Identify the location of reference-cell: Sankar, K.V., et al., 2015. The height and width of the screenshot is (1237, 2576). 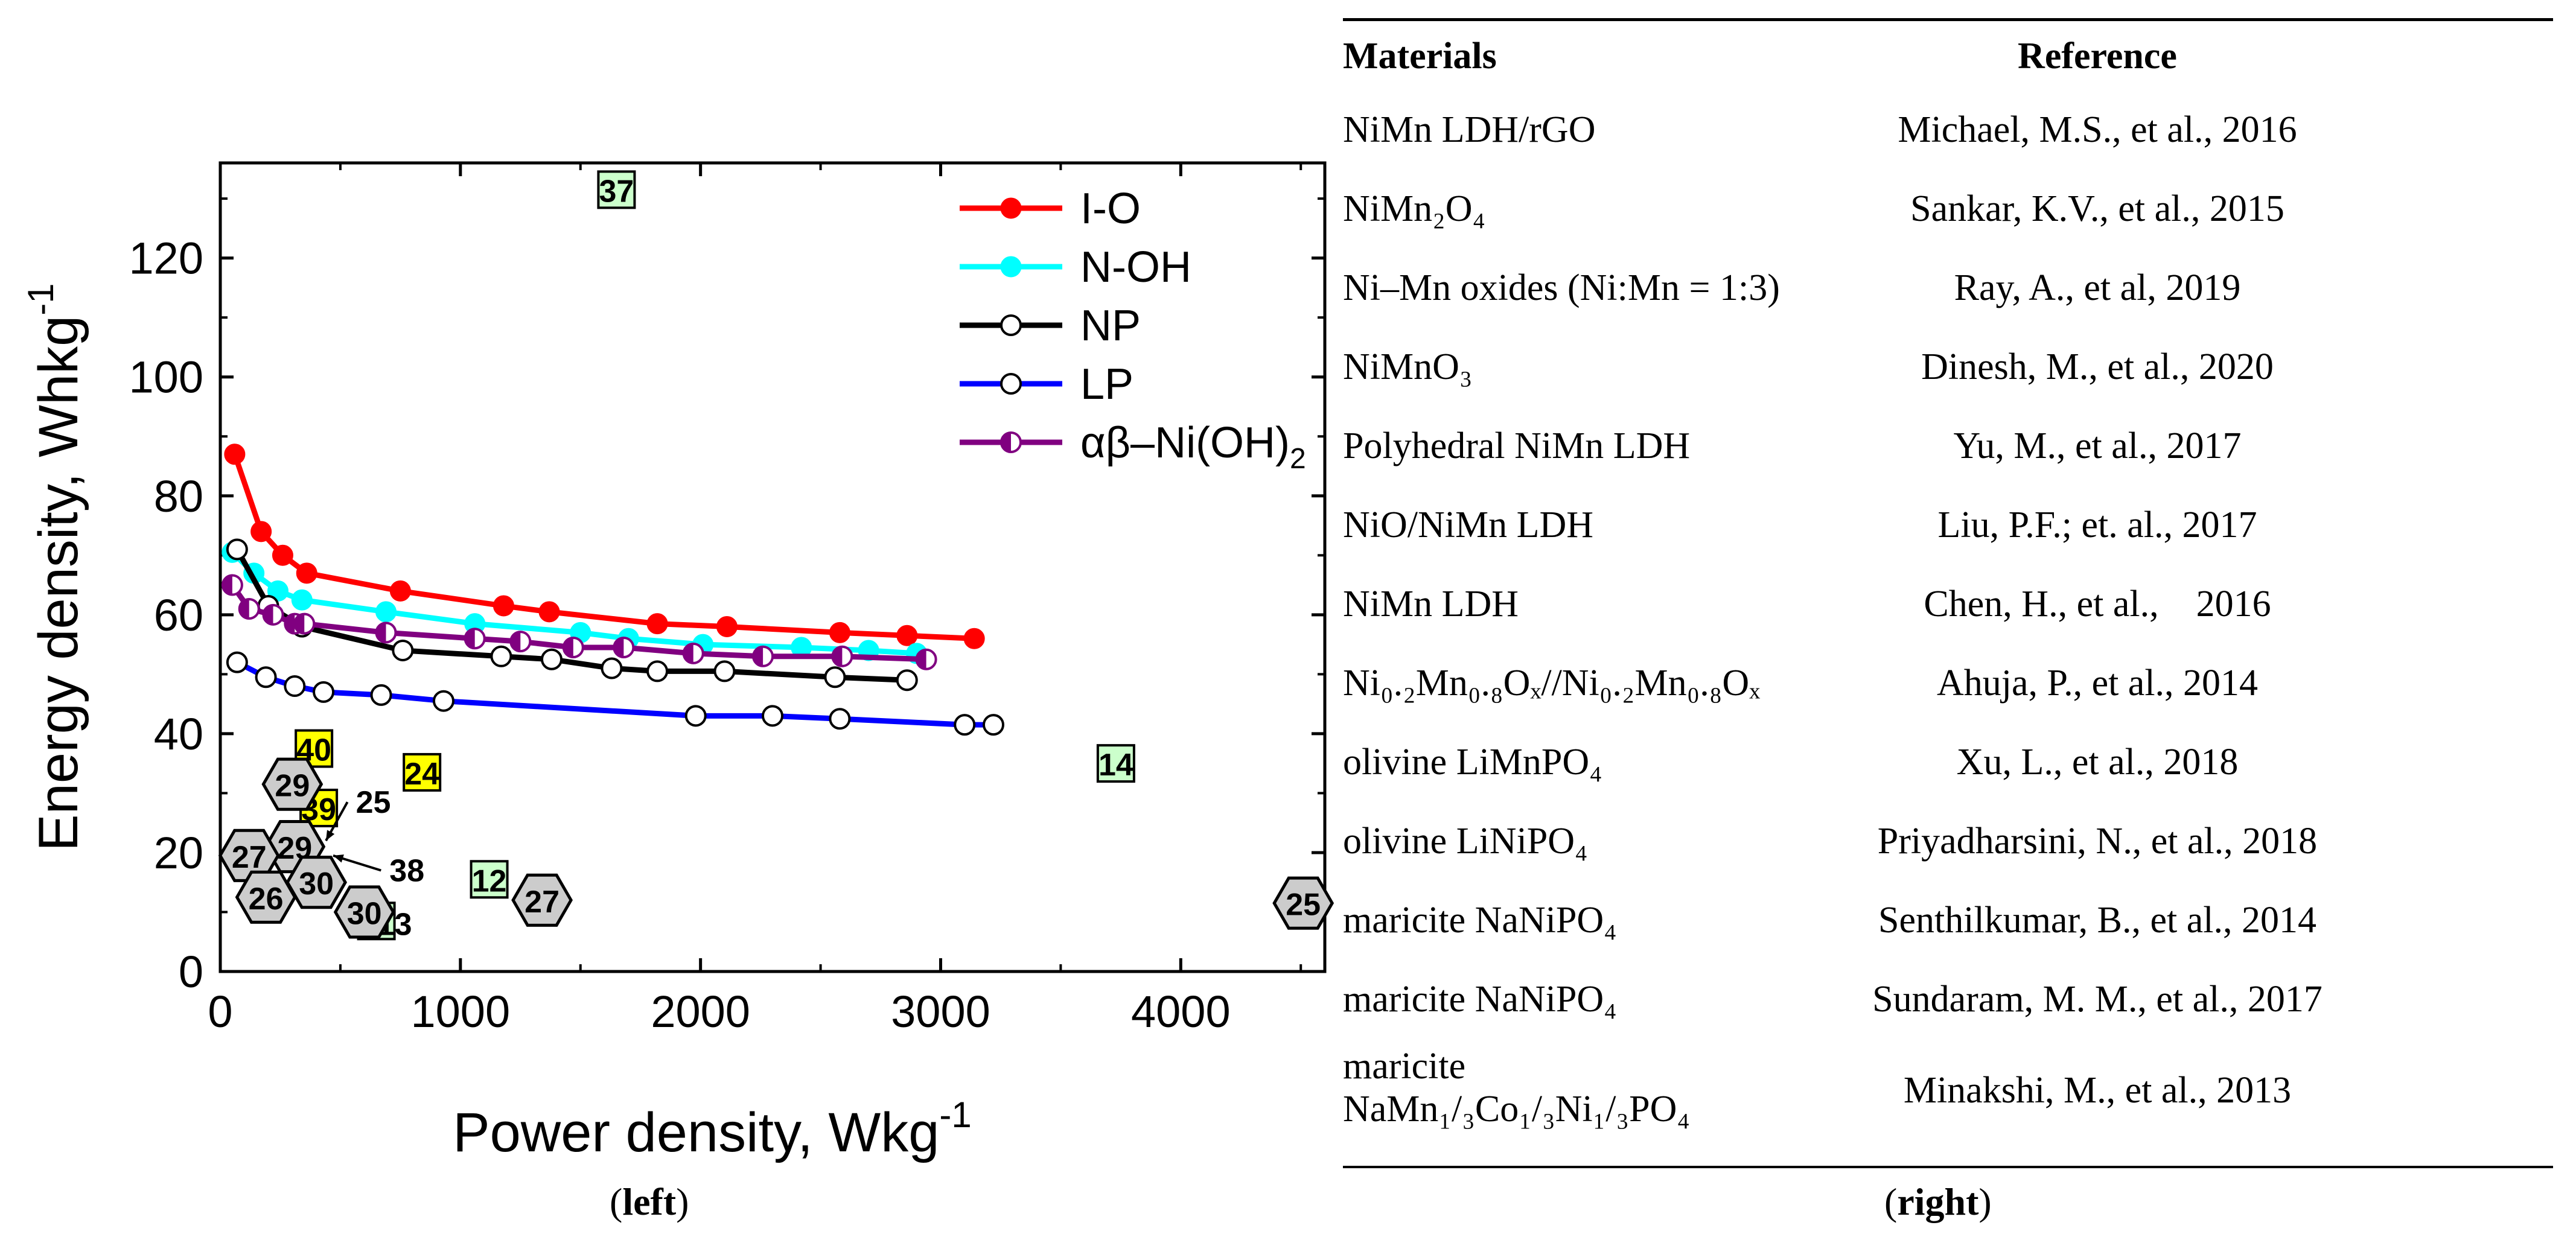
(2097, 208).